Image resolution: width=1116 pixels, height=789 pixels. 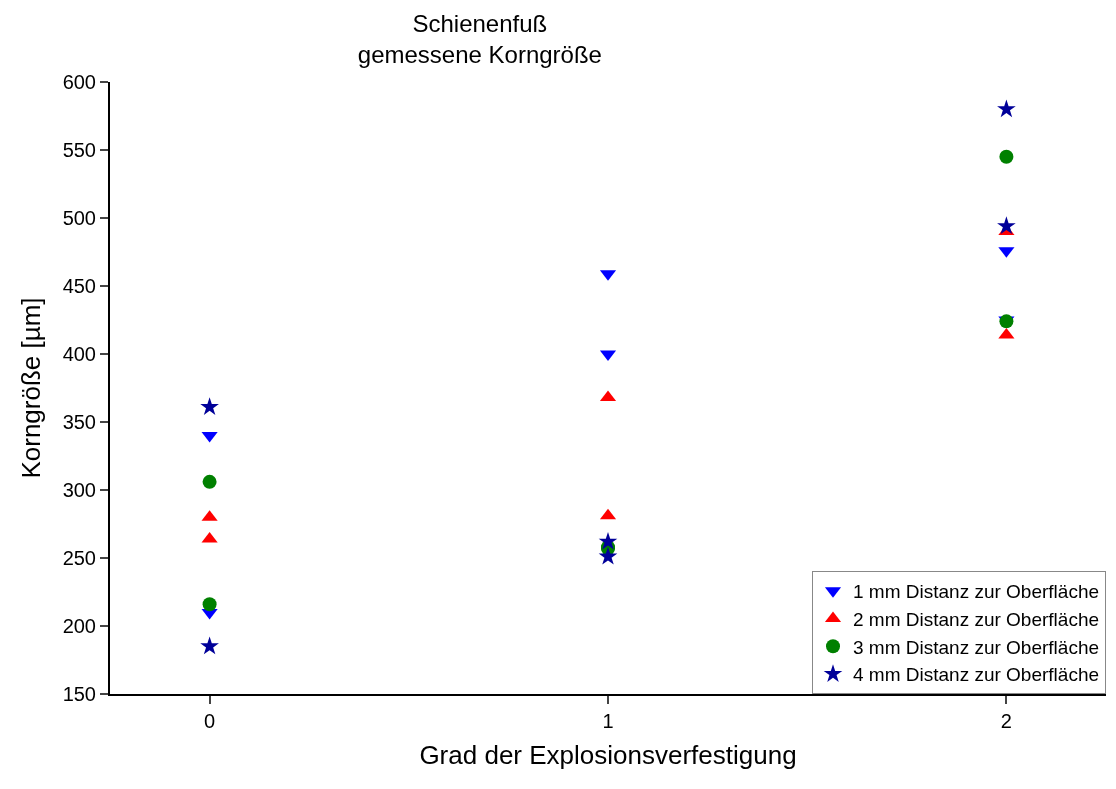 What do you see at coordinates (976, 619) in the screenshot?
I see `legend-label: 2 mm Distanz zur Oberfläche` at bounding box center [976, 619].